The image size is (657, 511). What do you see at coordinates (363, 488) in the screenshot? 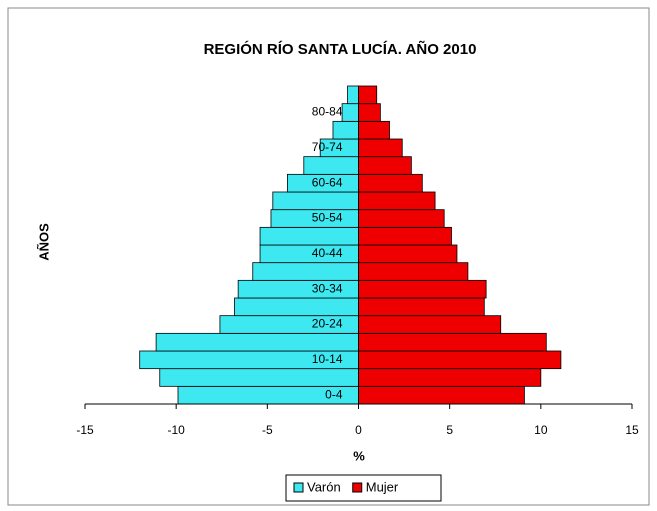
I see `legend-box` at bounding box center [363, 488].